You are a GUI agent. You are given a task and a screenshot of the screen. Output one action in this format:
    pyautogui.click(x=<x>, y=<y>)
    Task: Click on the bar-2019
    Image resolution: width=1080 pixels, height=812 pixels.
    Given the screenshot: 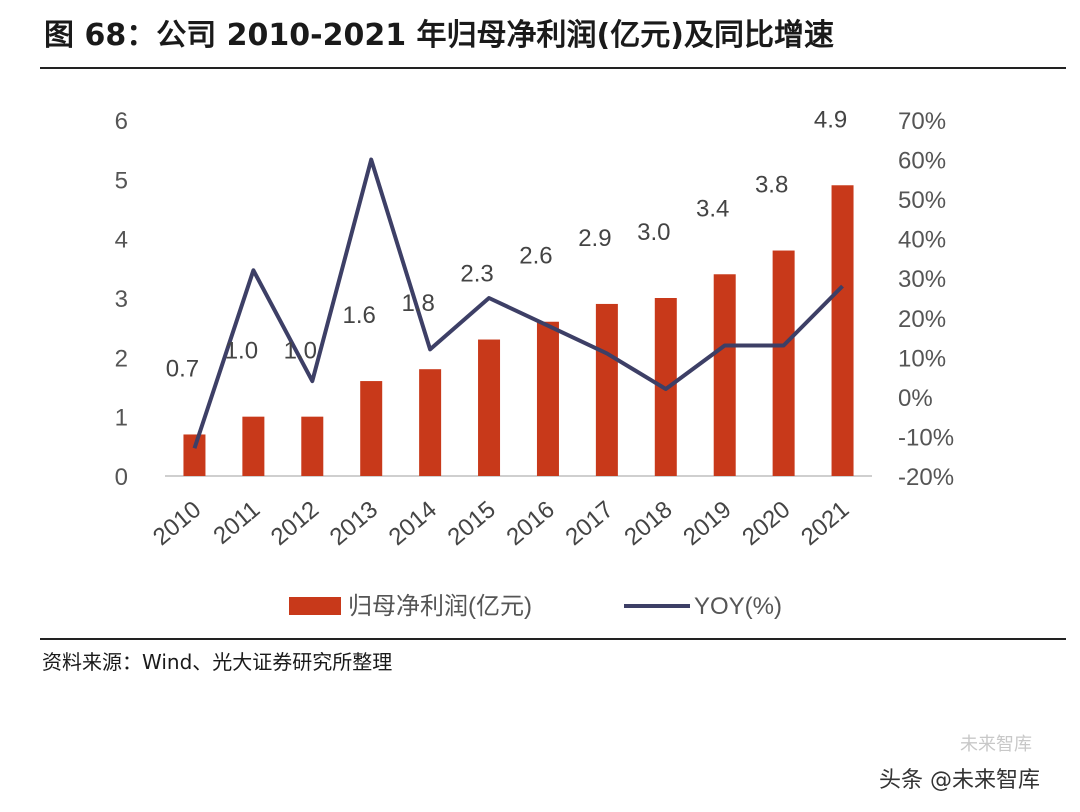 What is the action you would take?
    pyautogui.click(x=724, y=375)
    